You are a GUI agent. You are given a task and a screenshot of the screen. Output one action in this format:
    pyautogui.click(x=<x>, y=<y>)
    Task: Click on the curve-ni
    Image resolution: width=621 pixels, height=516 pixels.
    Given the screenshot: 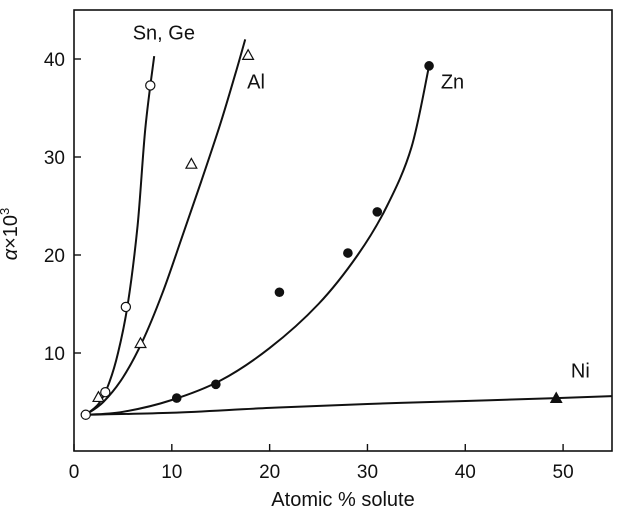 What is the action you would take?
    pyautogui.click(x=349, y=405)
    